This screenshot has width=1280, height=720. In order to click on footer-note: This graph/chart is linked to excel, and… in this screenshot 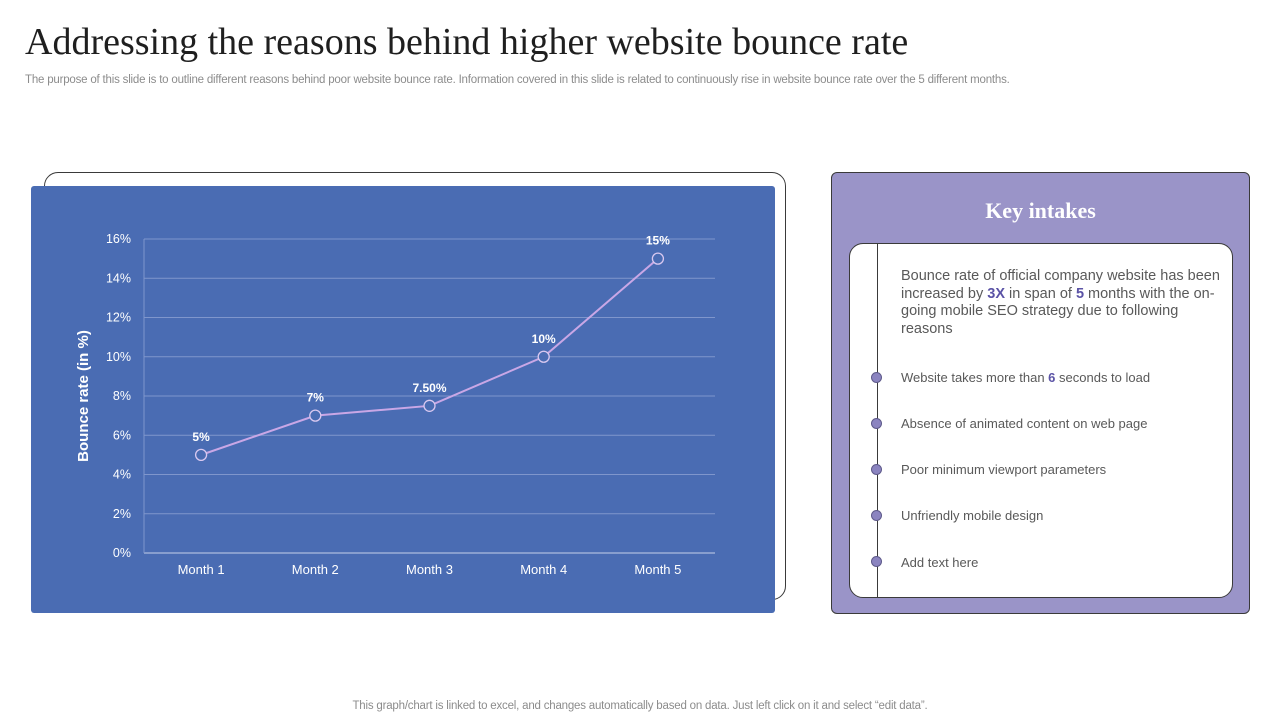, I will do `click(640, 706)`.